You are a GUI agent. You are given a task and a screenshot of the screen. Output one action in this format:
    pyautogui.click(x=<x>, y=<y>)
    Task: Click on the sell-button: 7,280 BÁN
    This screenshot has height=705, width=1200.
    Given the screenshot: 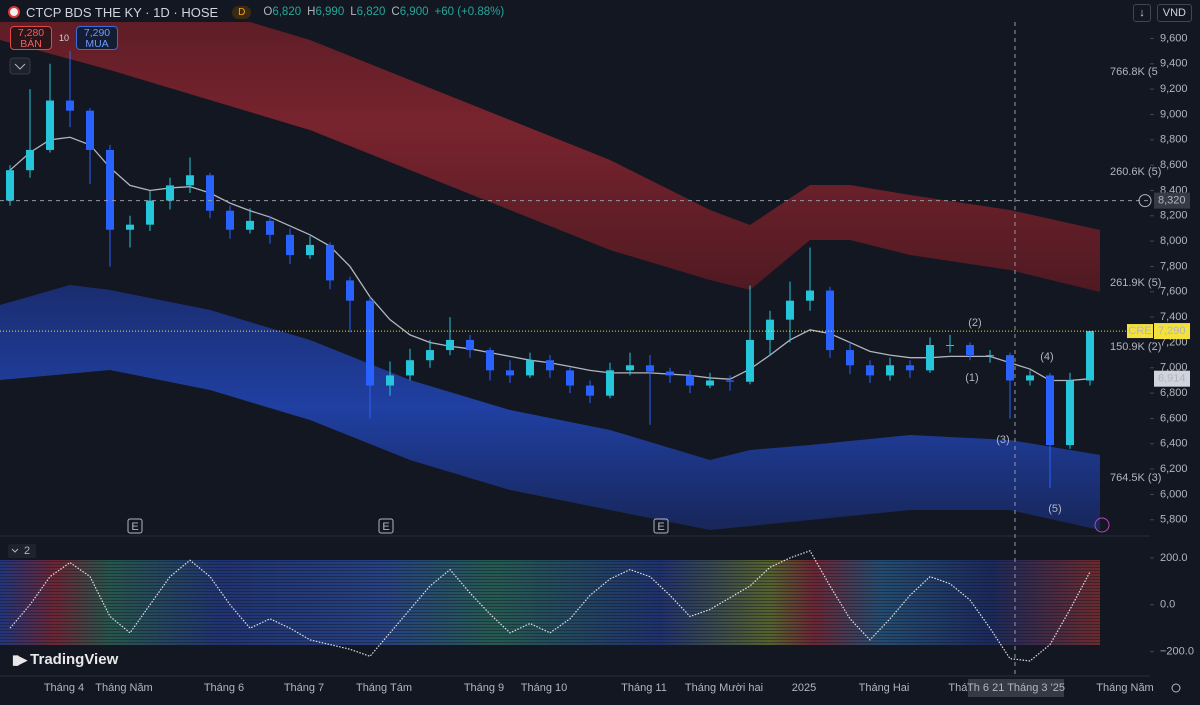 What is the action you would take?
    pyautogui.click(x=31, y=38)
    